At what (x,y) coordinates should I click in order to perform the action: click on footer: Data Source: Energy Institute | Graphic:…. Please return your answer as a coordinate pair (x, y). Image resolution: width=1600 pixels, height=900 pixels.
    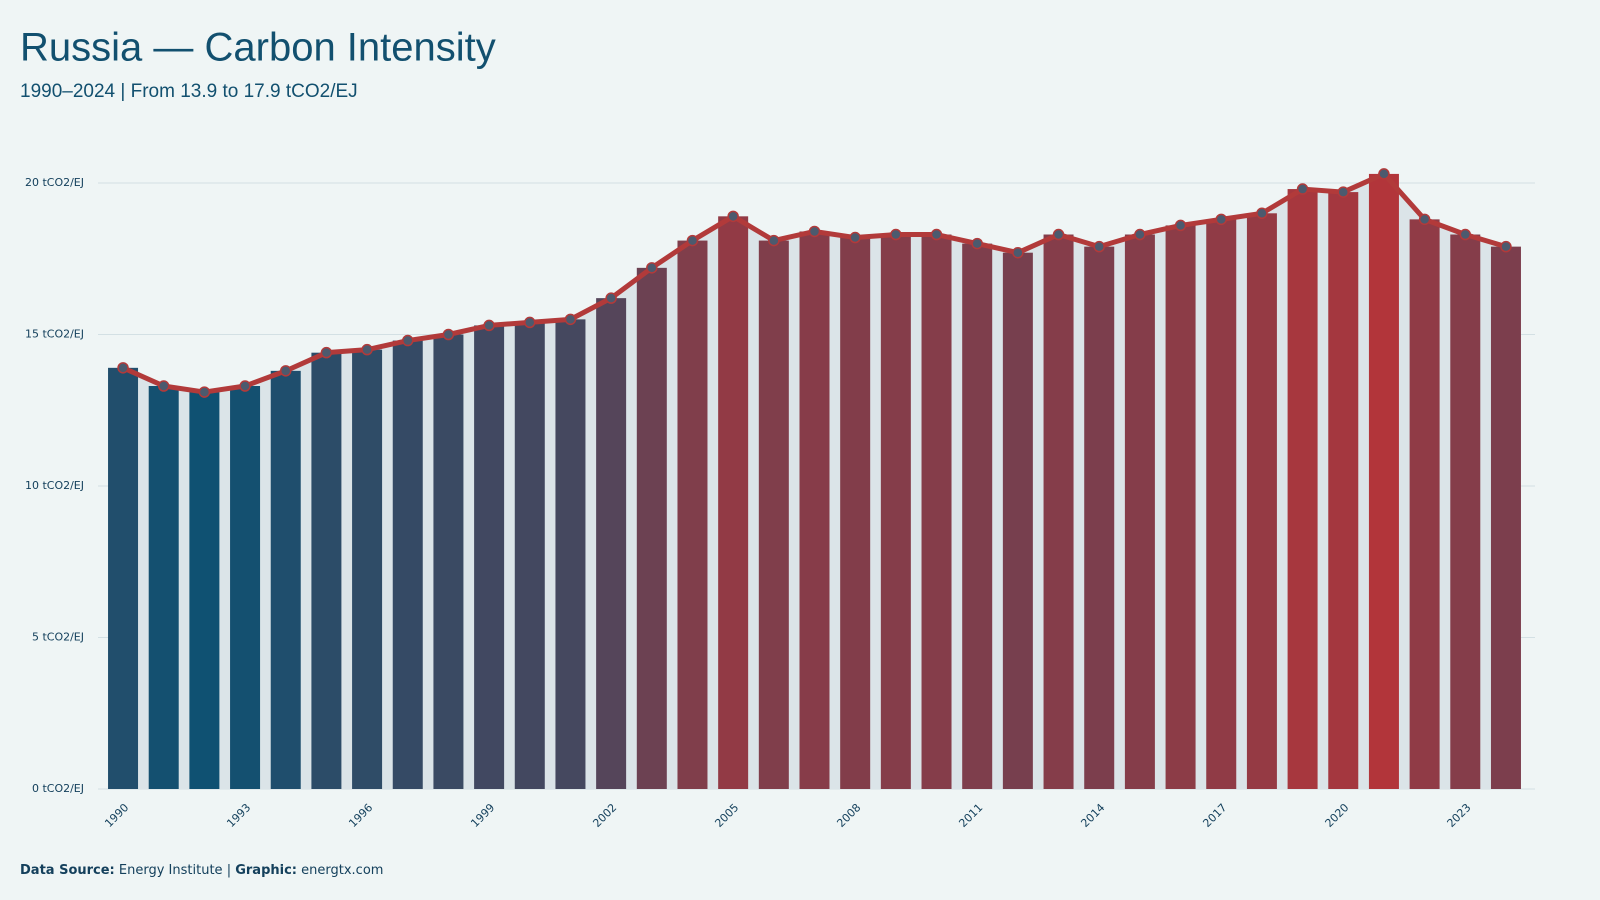
    Looking at the image, I should click on (201, 870).